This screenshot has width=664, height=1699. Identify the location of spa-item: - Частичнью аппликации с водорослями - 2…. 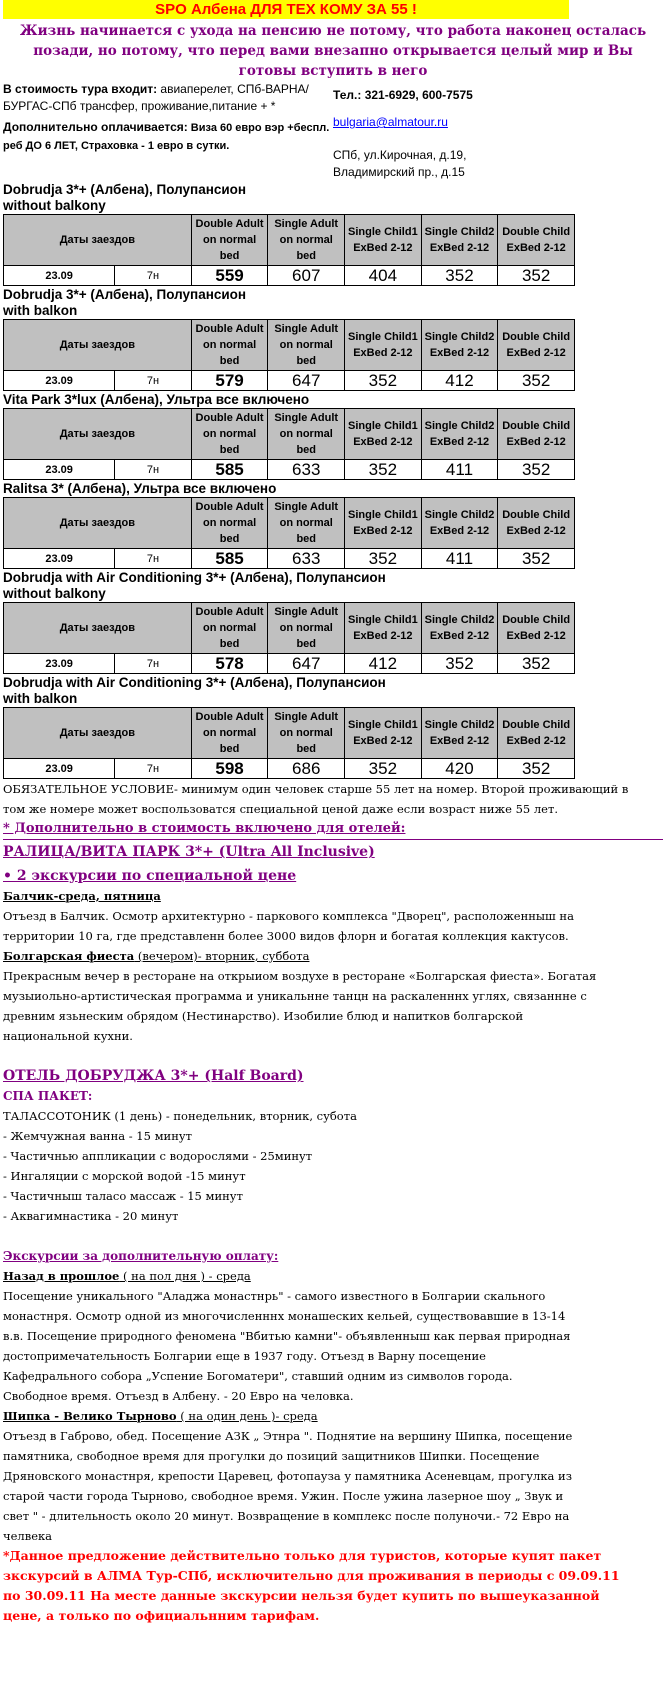
(158, 1156).